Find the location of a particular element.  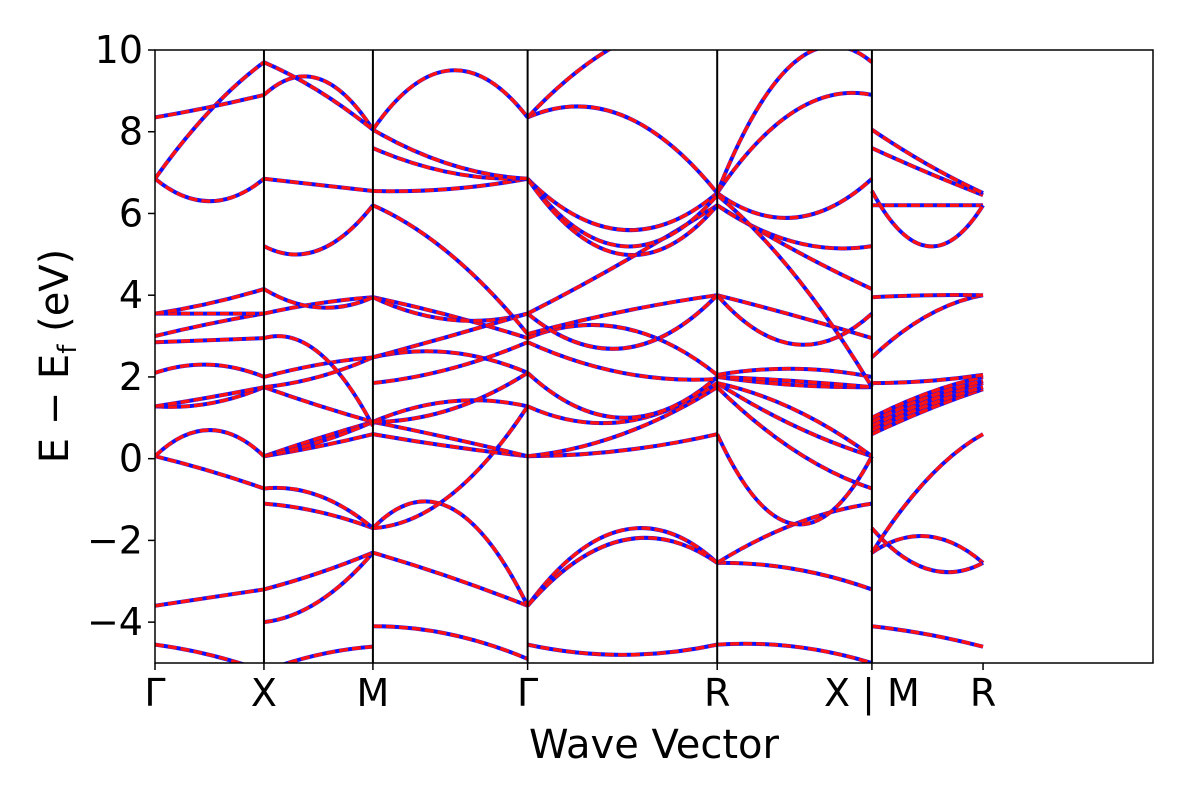

band-2-12-red is located at coordinates (450, 335).